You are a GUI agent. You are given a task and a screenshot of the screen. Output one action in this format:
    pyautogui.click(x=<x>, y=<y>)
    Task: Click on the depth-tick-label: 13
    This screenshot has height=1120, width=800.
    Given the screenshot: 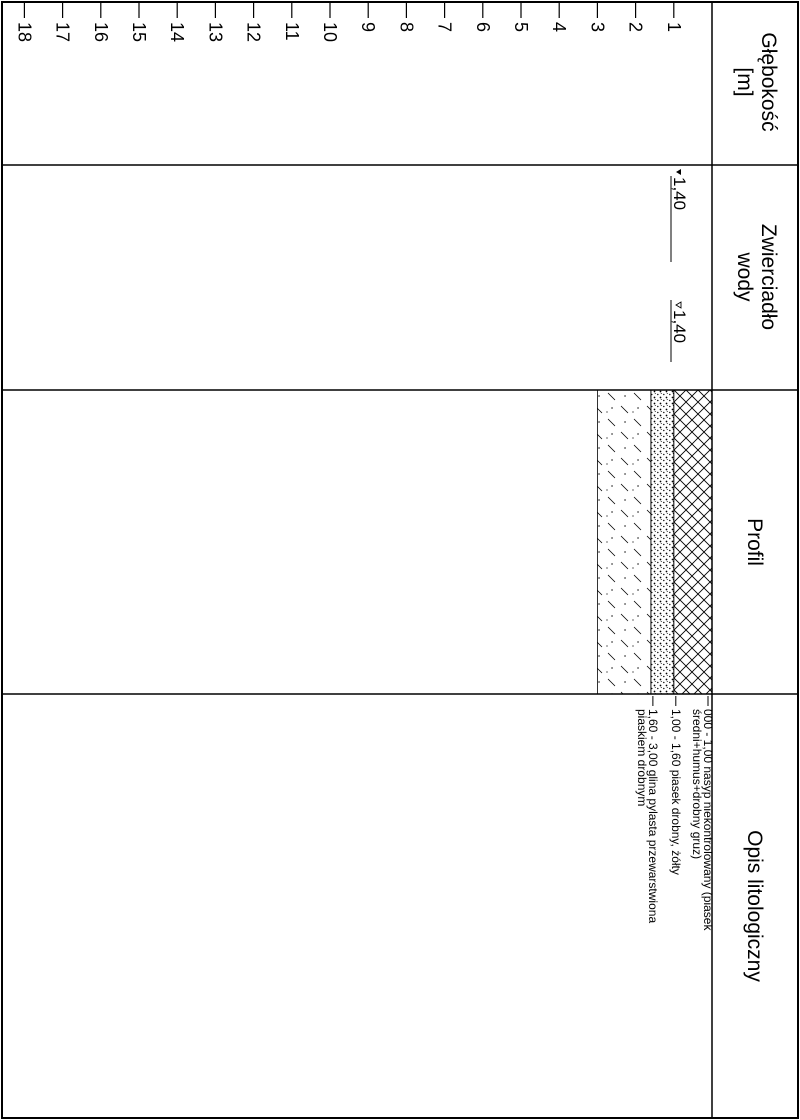 What is the action you would take?
    pyautogui.click(x=215, y=32)
    